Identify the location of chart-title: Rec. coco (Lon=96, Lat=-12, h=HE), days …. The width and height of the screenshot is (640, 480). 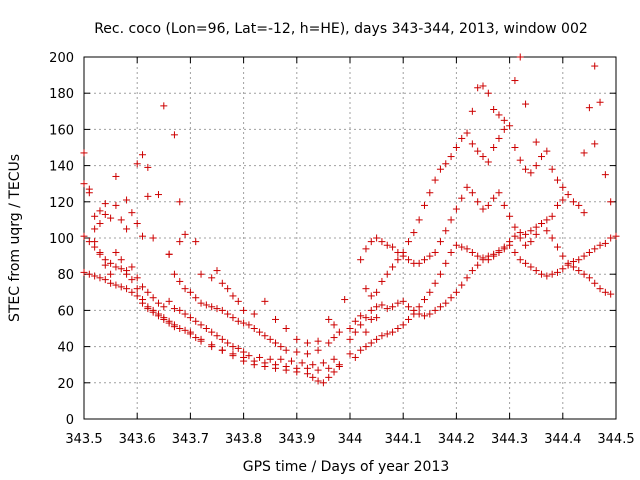
(341, 29).